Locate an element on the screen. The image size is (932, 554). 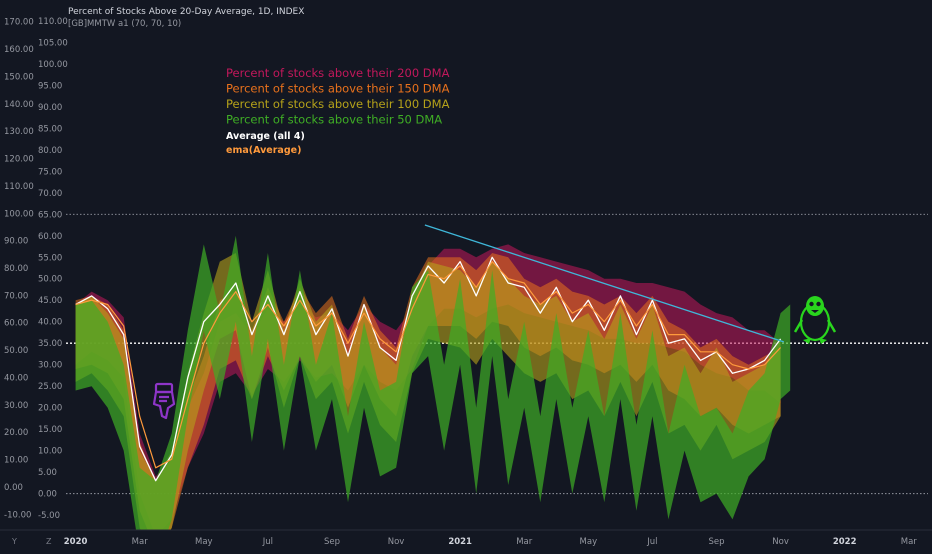
outer-y-tick: 110.00 is located at coordinates (19, 187).